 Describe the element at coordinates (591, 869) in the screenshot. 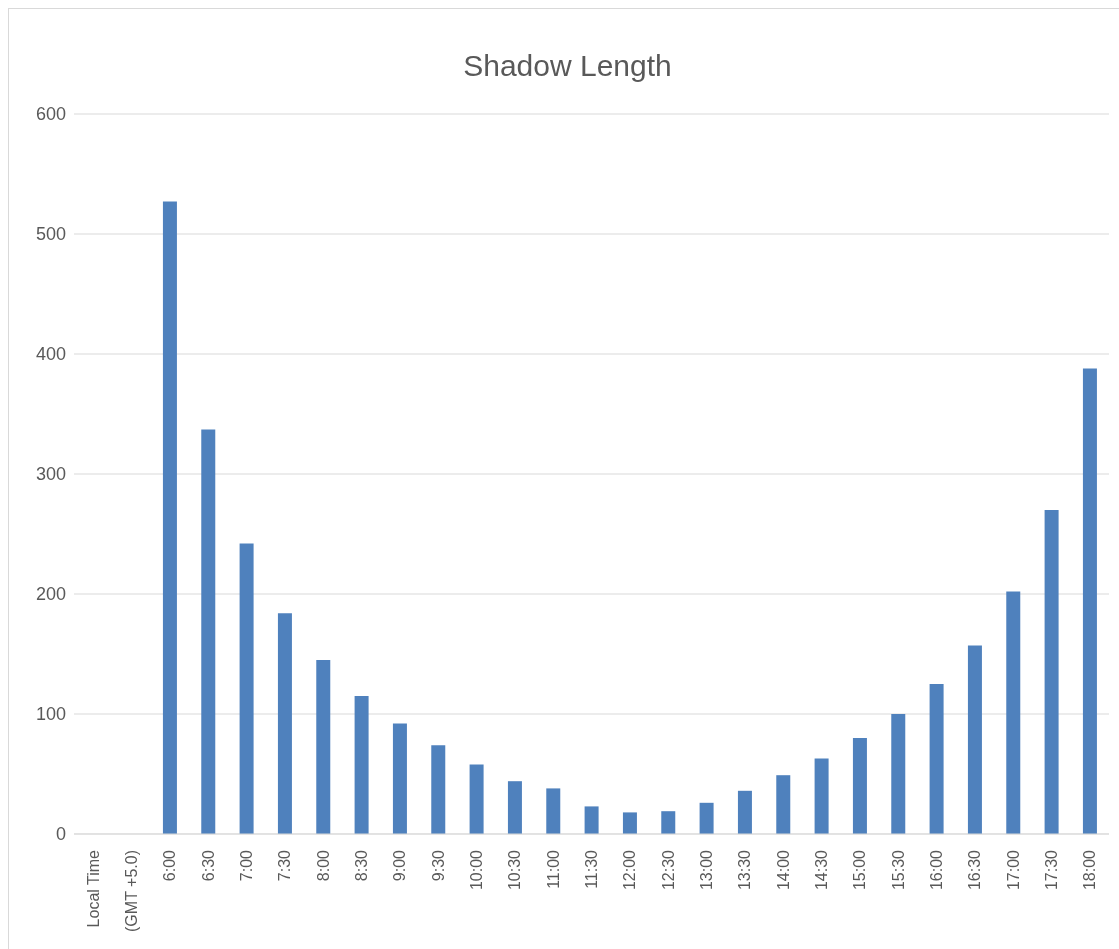

I see `x-tick-label: 11:30` at that location.